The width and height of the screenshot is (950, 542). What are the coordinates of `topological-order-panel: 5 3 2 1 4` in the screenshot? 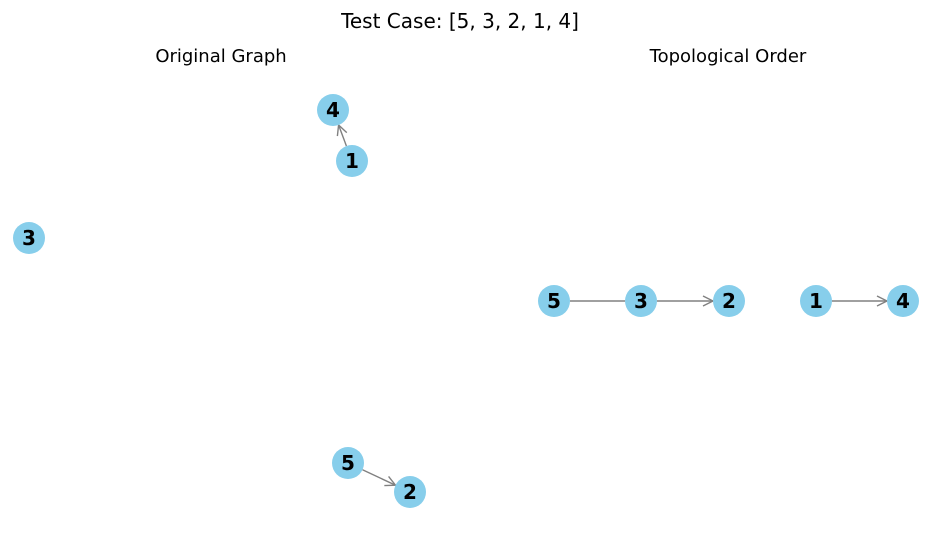 It's located at (728, 301).